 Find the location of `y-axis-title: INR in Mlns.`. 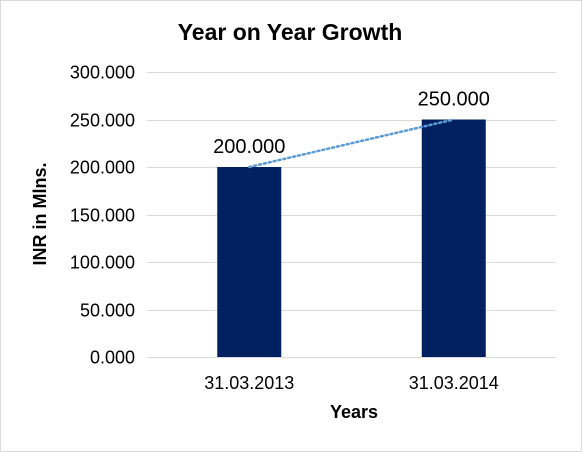

y-axis-title: INR in Mlns. is located at coordinates (40, 214).